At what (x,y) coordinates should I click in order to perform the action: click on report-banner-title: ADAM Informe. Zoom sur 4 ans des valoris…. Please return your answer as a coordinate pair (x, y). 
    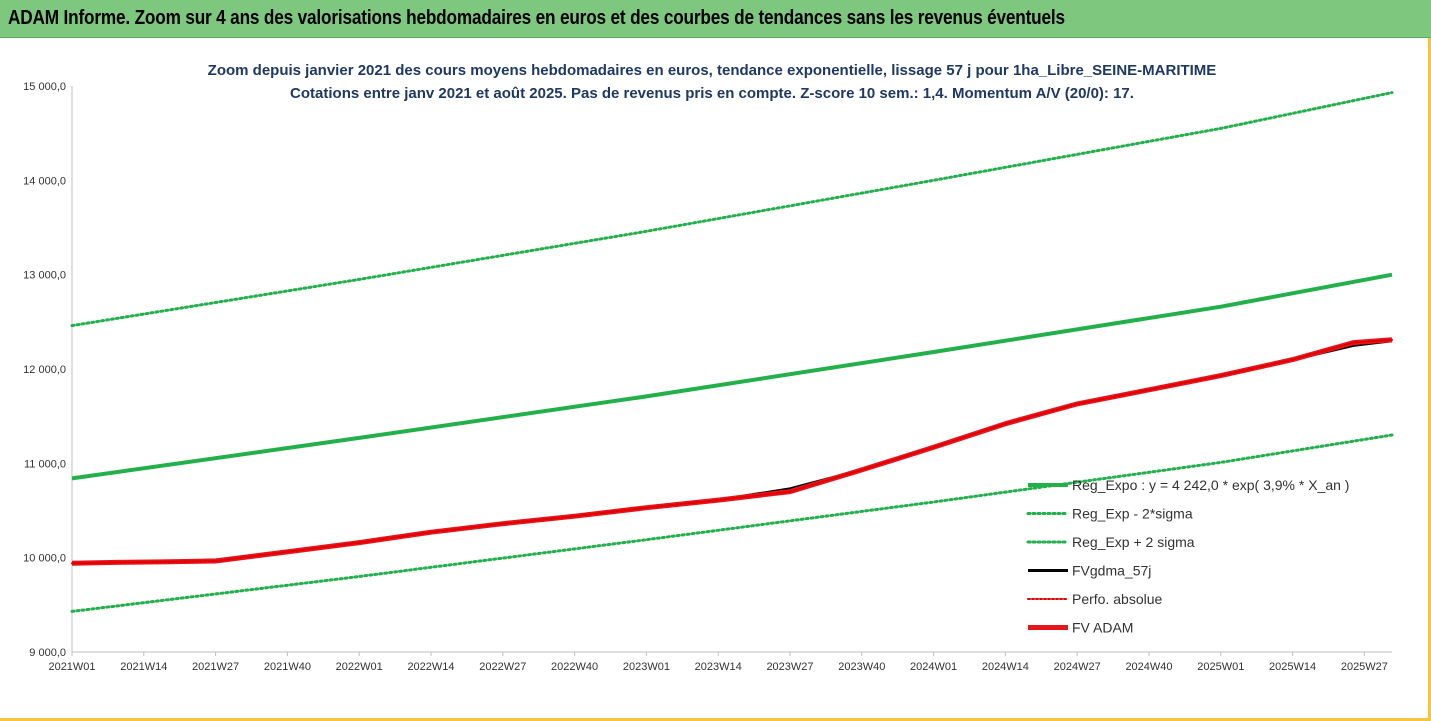
    Looking at the image, I should click on (536, 18).